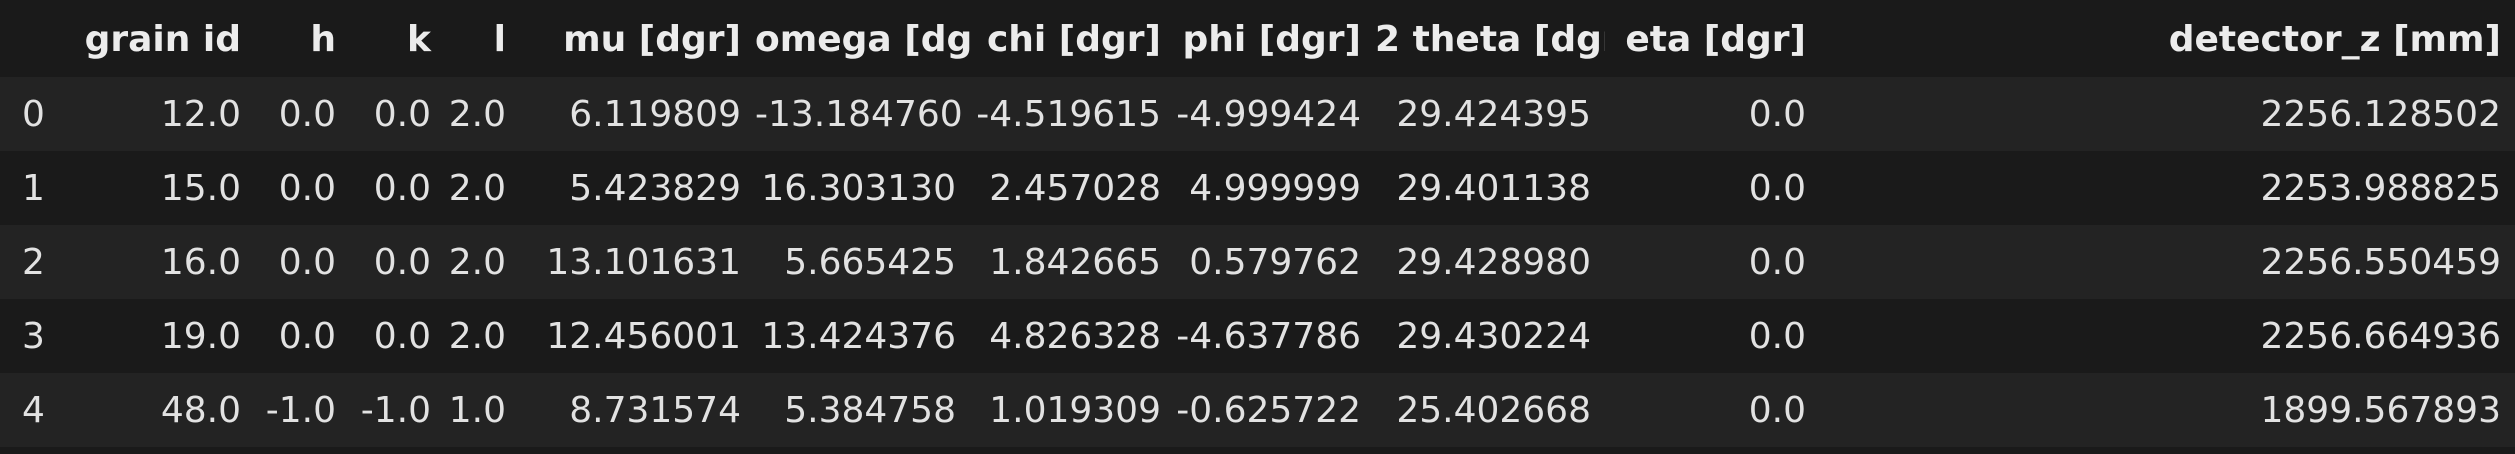  What do you see at coordinates (2381, 410) in the screenshot?
I see `cell-detector-z: 1899.567893` at bounding box center [2381, 410].